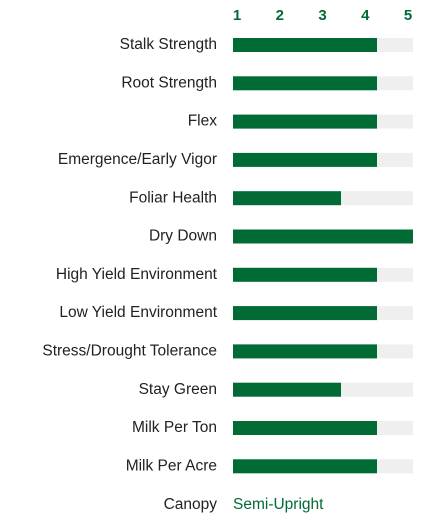 This screenshot has width=424, height=524. Describe the element at coordinates (191, 504) in the screenshot. I see `canopy-label: Canopy` at that location.